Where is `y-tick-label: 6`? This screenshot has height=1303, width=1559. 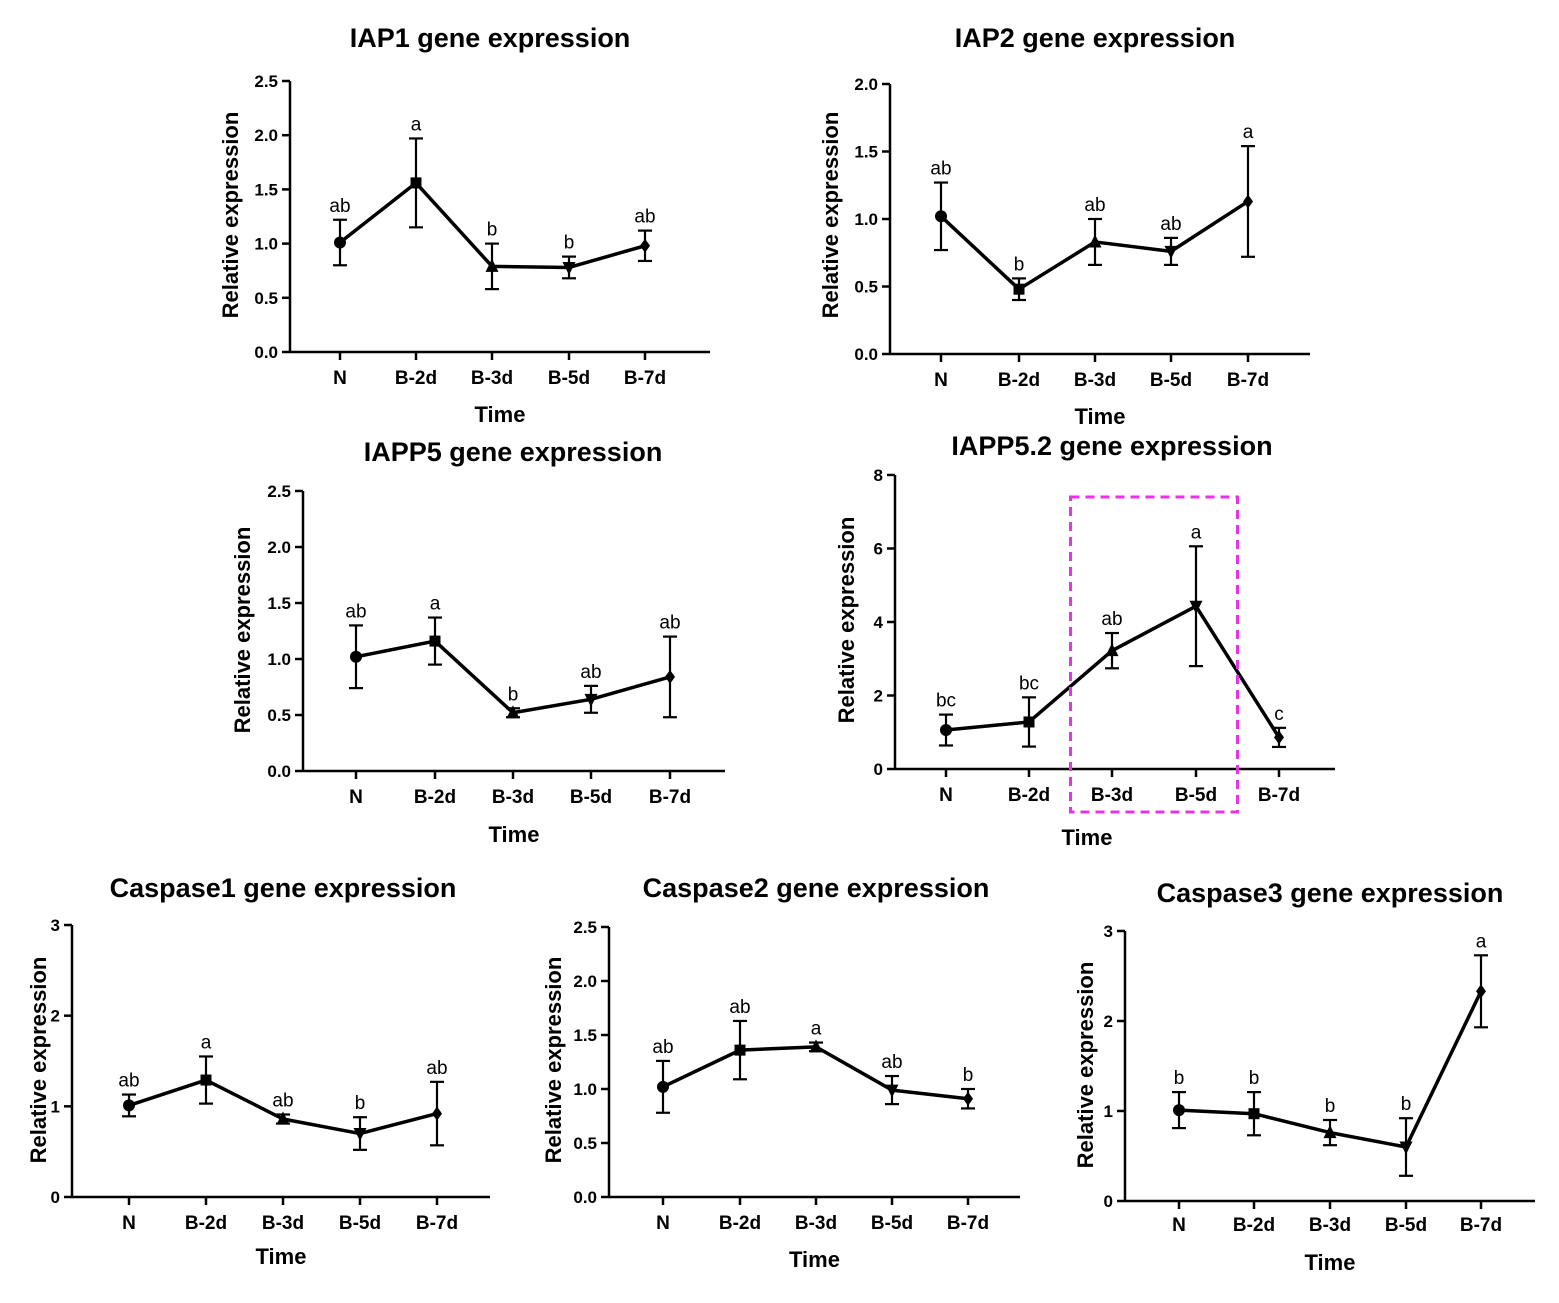
y-tick-label: 6 is located at coordinates (878, 549).